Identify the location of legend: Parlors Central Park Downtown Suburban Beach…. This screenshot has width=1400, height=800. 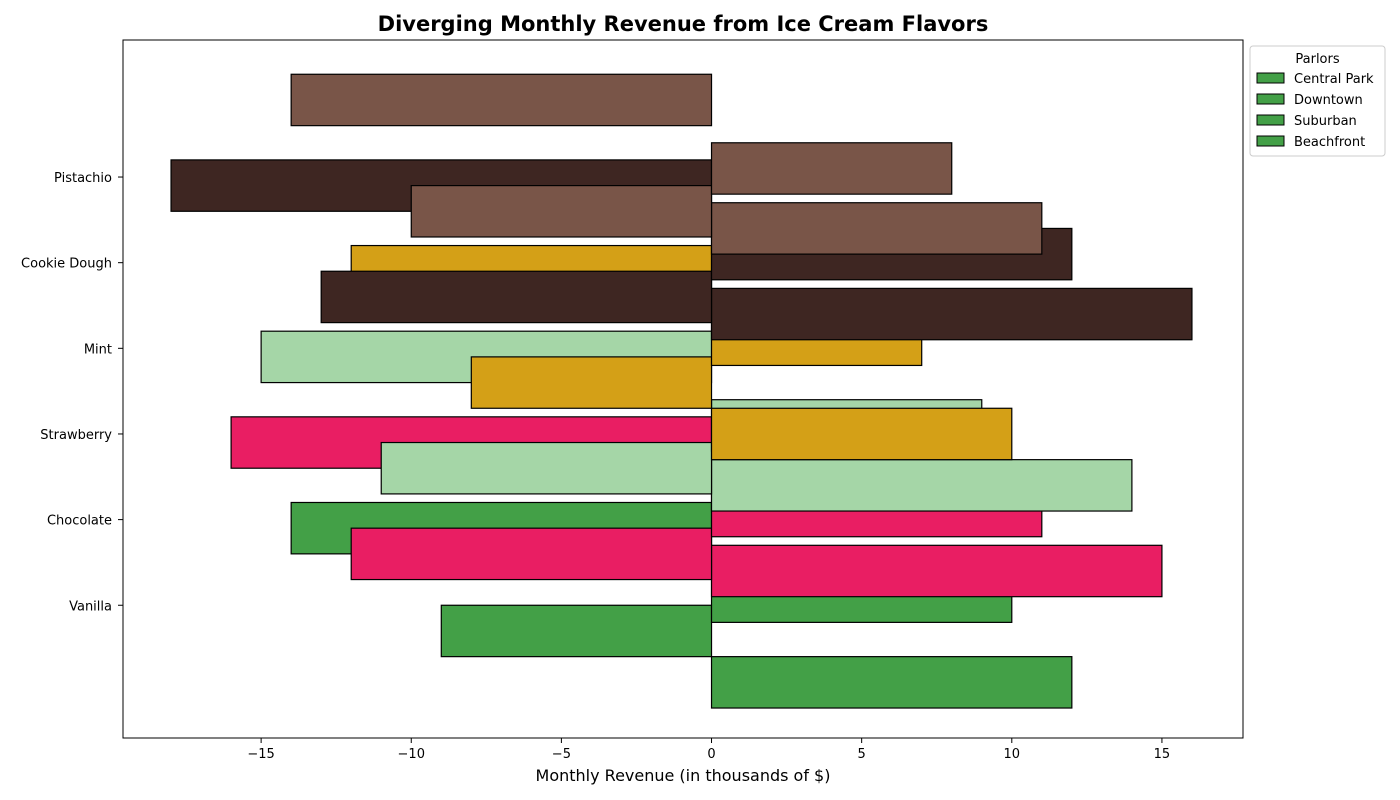
(1317, 101).